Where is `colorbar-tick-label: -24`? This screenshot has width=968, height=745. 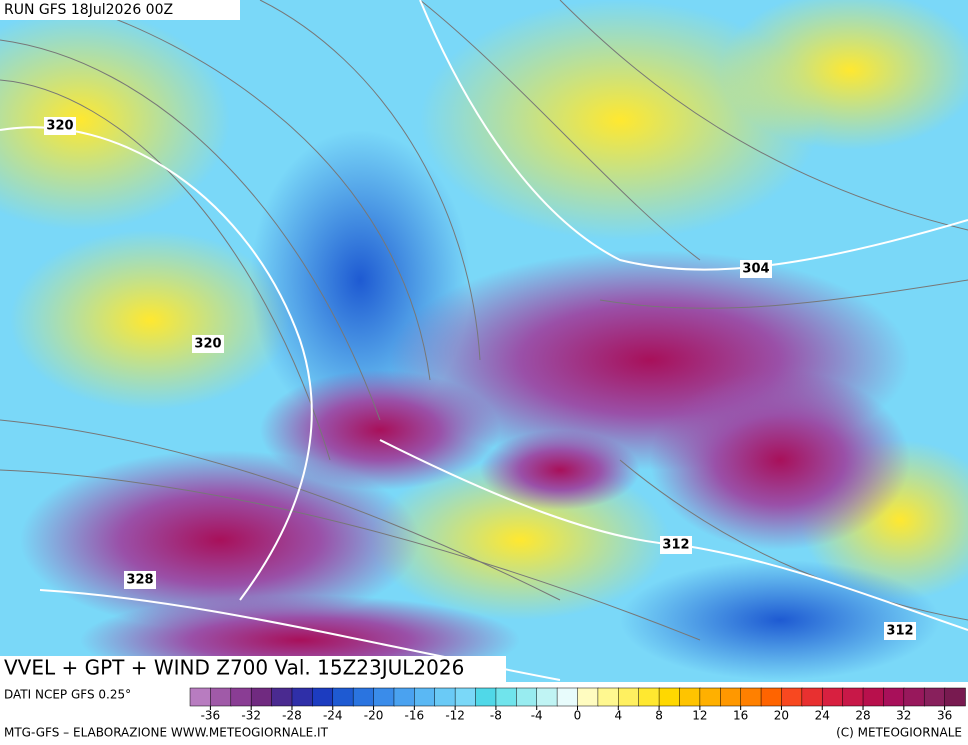
colorbar-tick-label: -24 is located at coordinates (333, 716).